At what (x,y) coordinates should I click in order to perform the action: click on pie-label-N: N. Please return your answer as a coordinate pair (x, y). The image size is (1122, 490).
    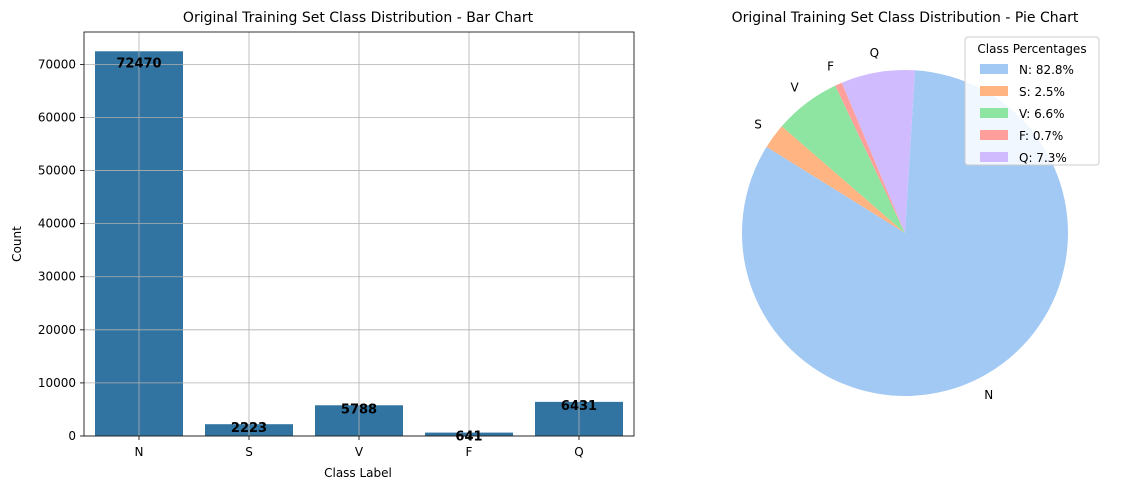
    Looking at the image, I should click on (988, 395).